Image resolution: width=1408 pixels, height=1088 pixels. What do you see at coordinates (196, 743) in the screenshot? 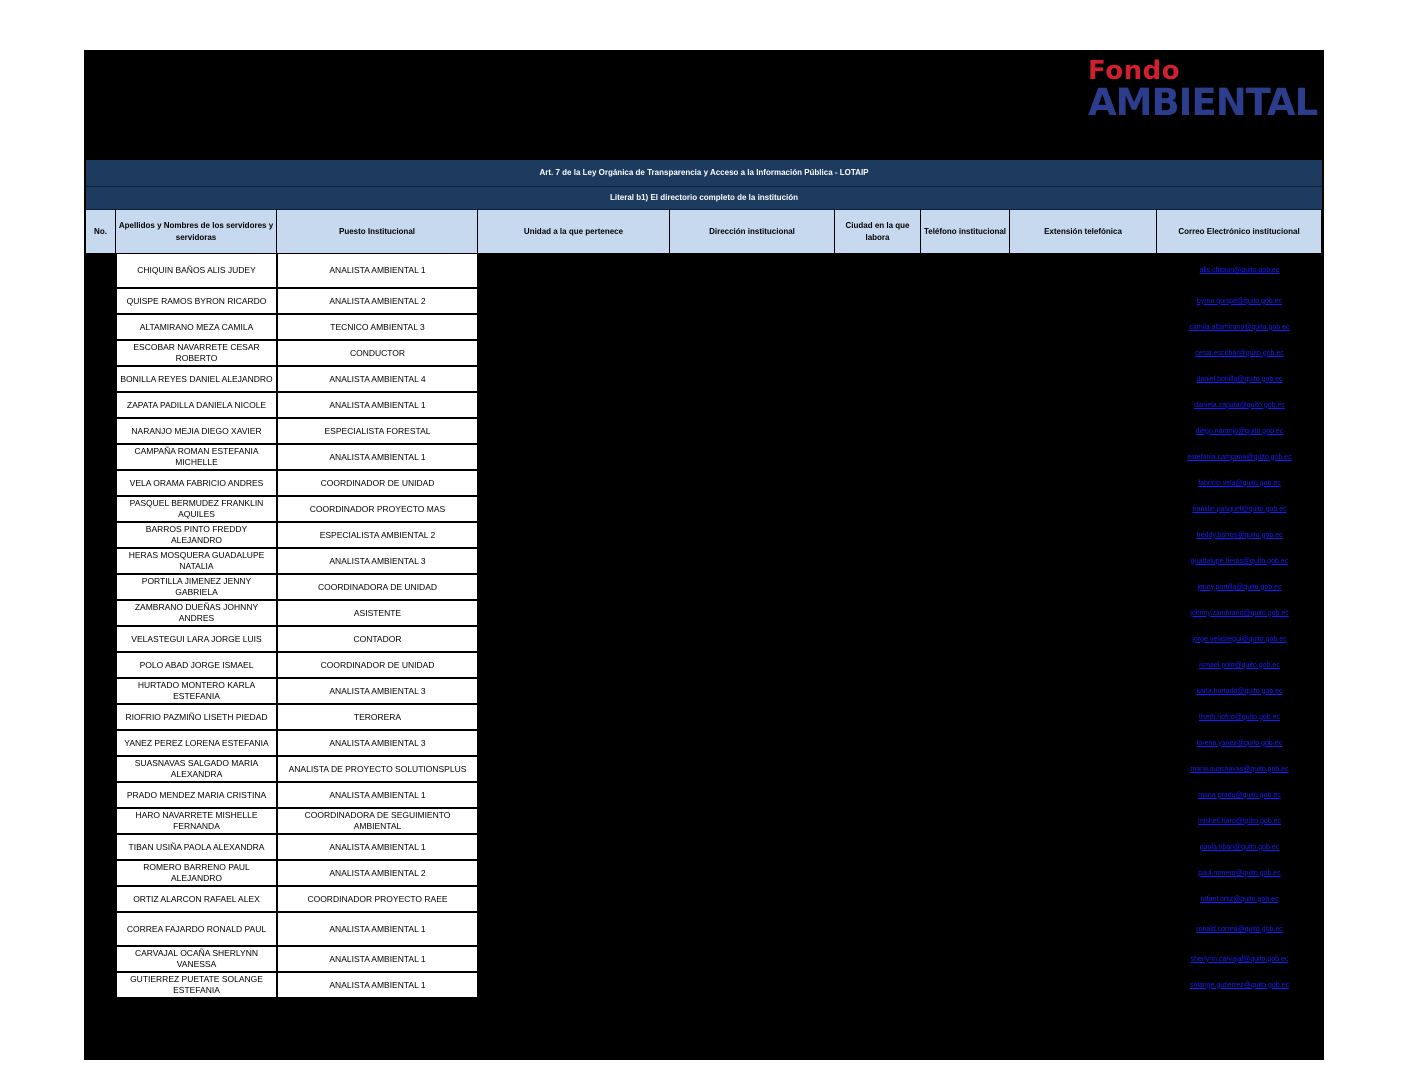
I see `employee-name: YANEZ PEREZ LORENA ESTEFANIA` at bounding box center [196, 743].